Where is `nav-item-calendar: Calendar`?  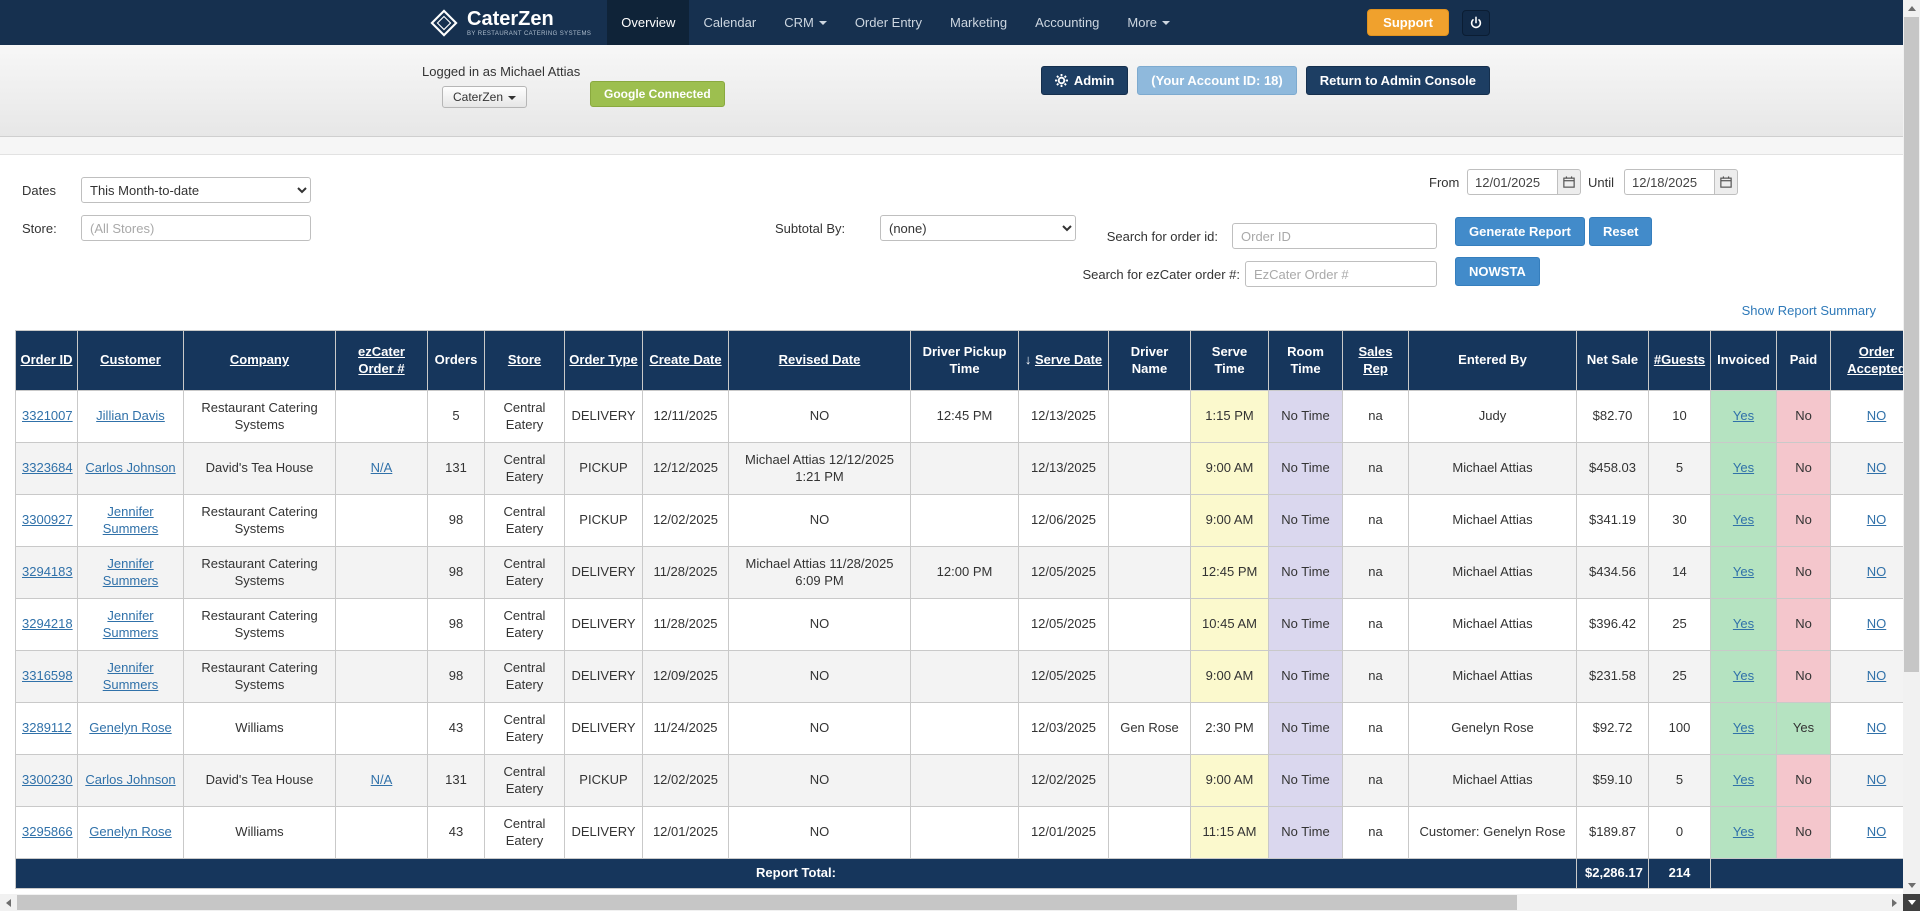 nav-item-calendar: Calendar is located at coordinates (729, 22).